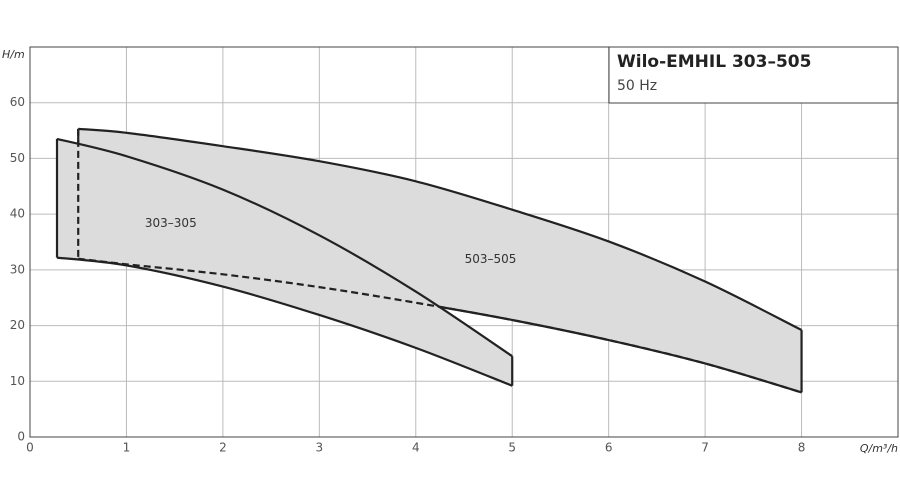  I want to click on x-tick-label: 4, so click(416, 448).